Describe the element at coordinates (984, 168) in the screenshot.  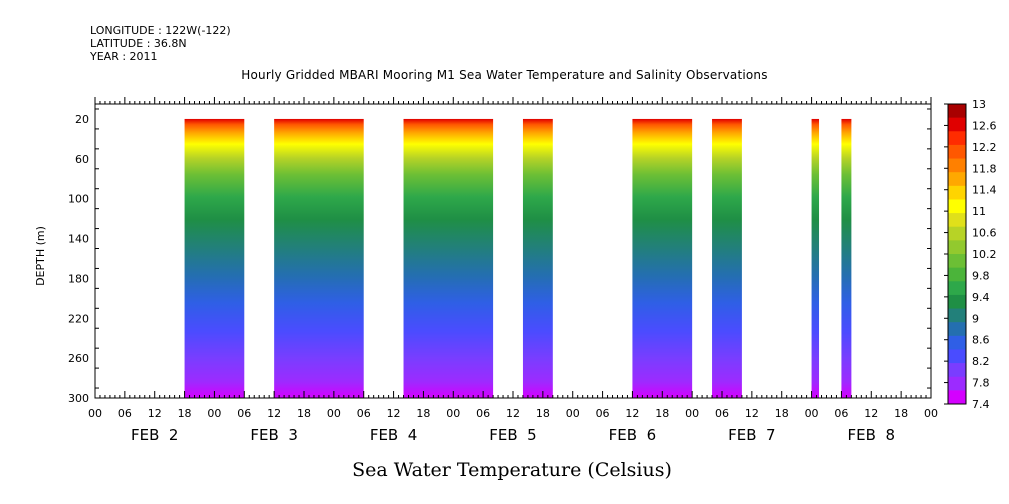
I see `colorbar-label: 11.8` at that location.